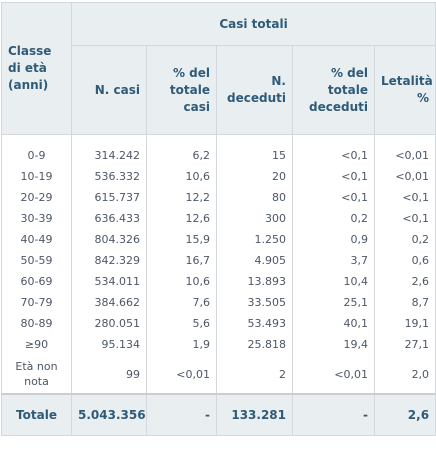  What do you see at coordinates (333, 239) in the screenshot?
I see `cell: 0,9` at bounding box center [333, 239].